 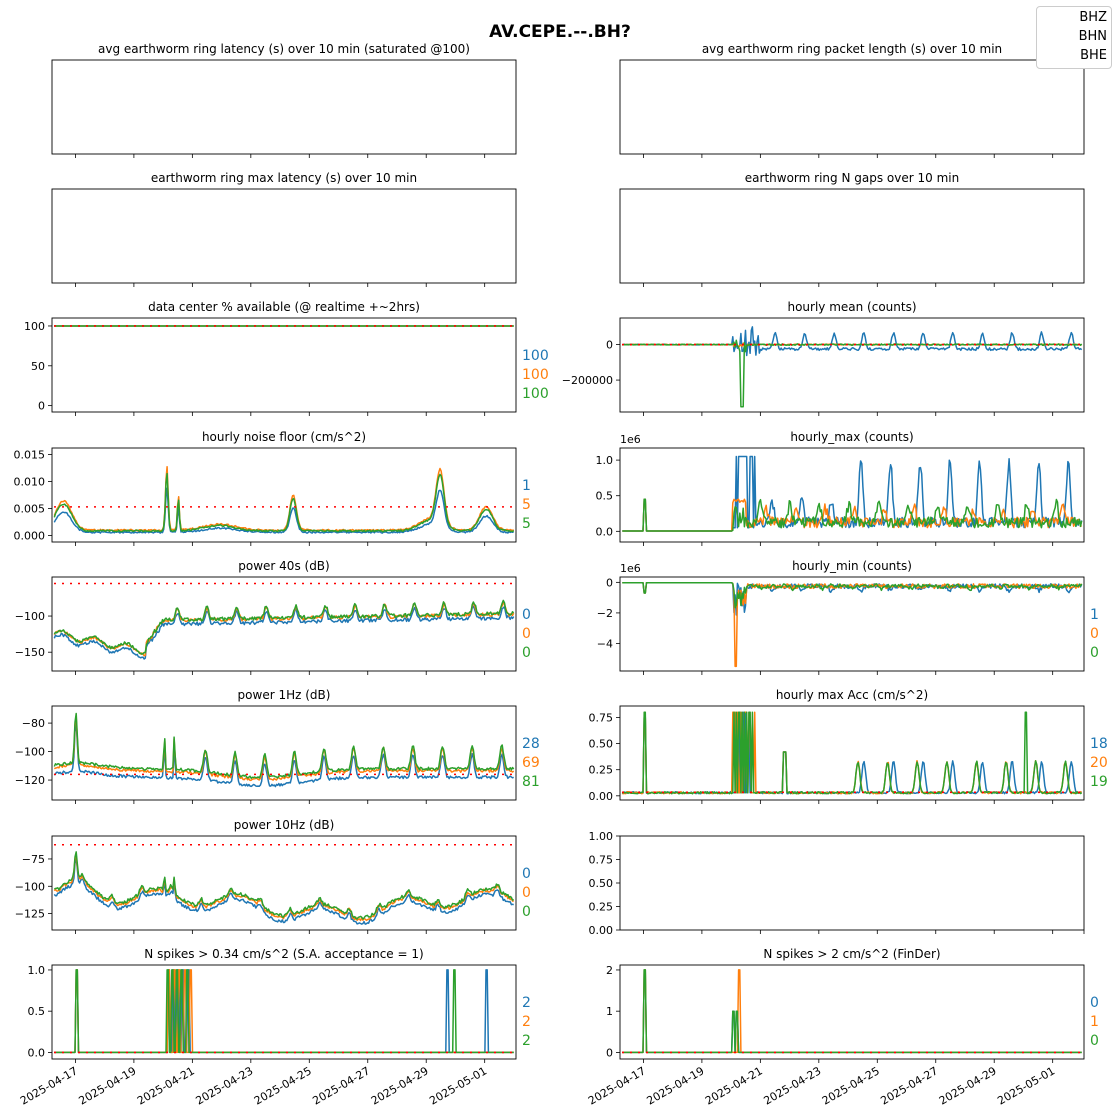 I want to click on panel-title-p10: power 10Hz (dB), so click(x=284, y=825).